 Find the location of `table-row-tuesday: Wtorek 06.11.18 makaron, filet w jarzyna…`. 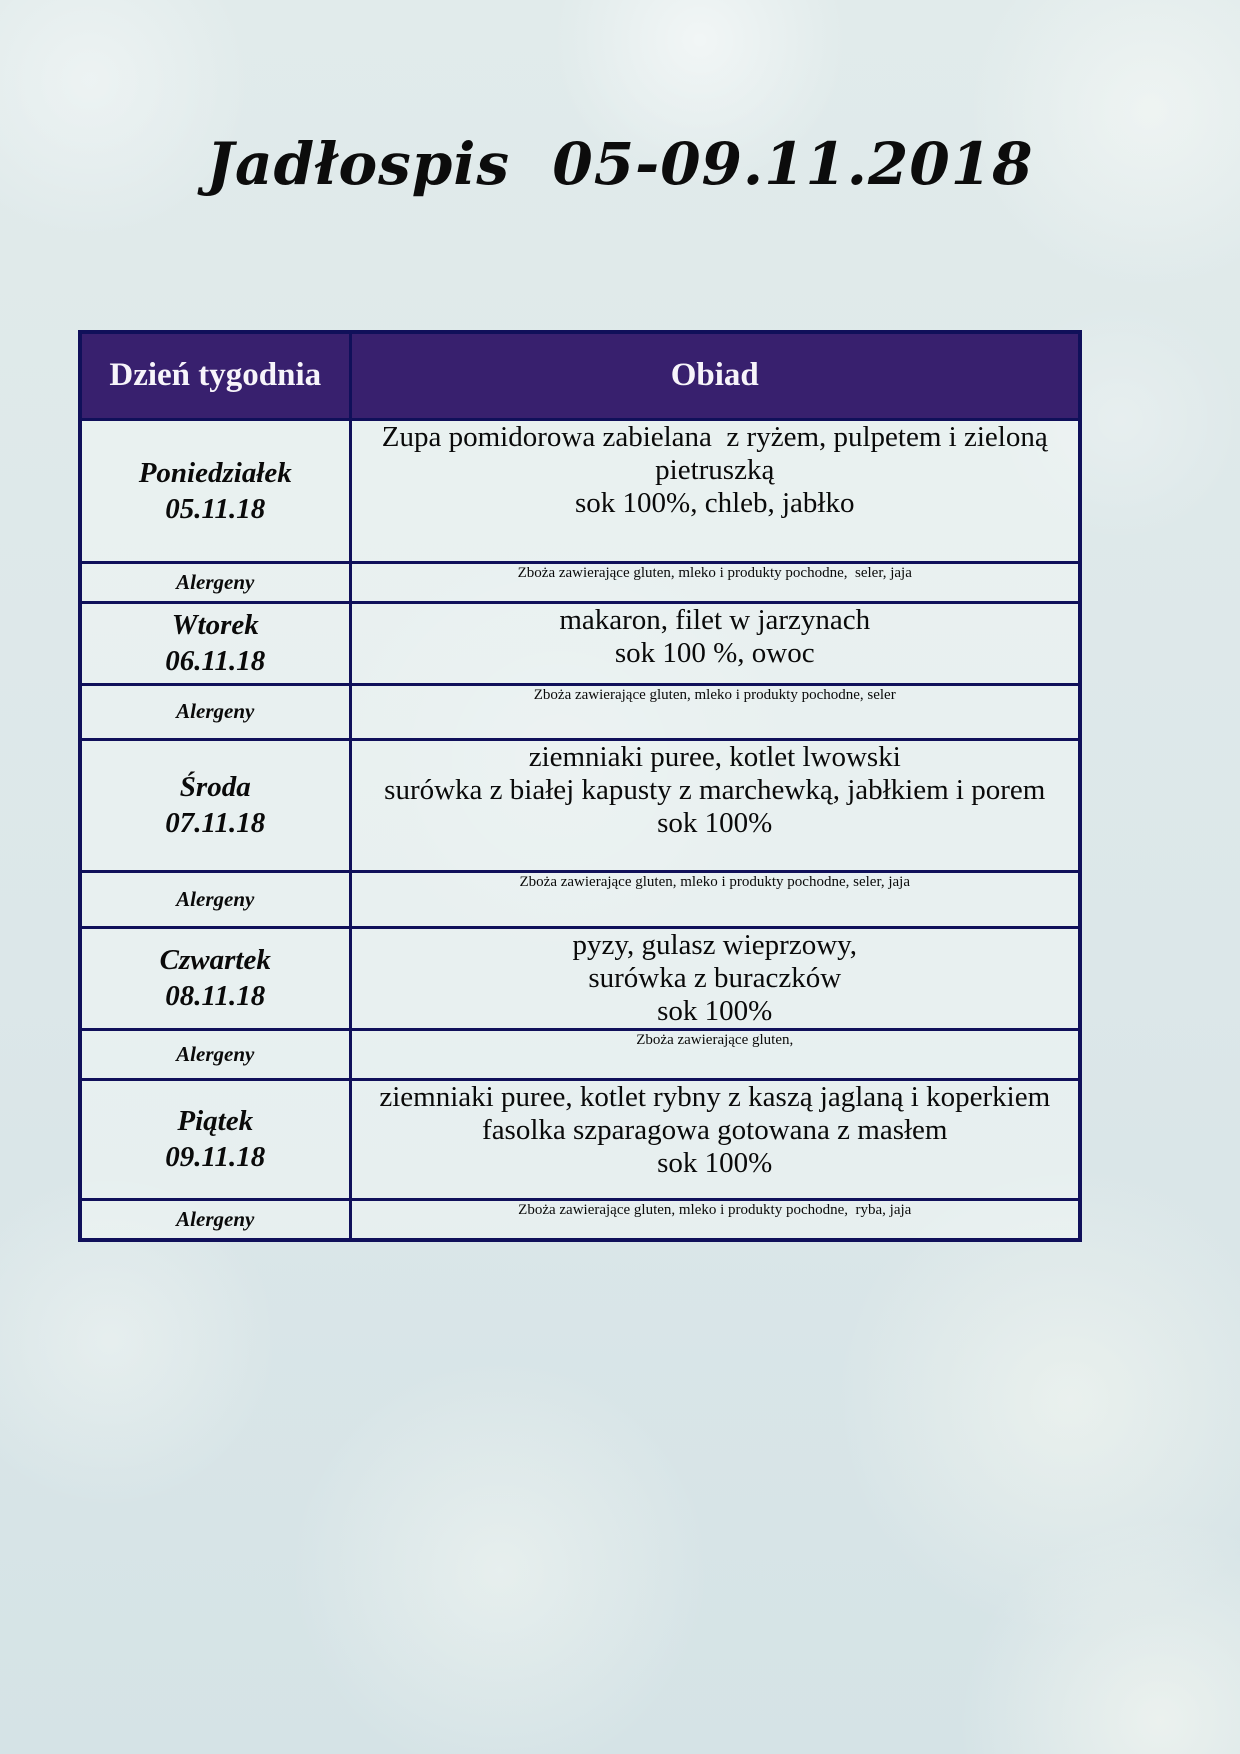

table-row-tuesday: Wtorek 06.11.18 makaron, filet w jarzyna… is located at coordinates (580, 643).